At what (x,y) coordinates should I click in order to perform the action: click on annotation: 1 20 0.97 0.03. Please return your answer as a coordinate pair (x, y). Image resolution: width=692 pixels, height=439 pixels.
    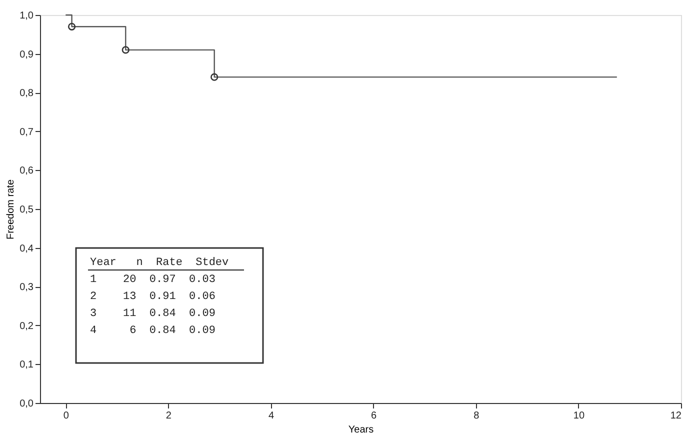
    Looking at the image, I should click on (153, 280).